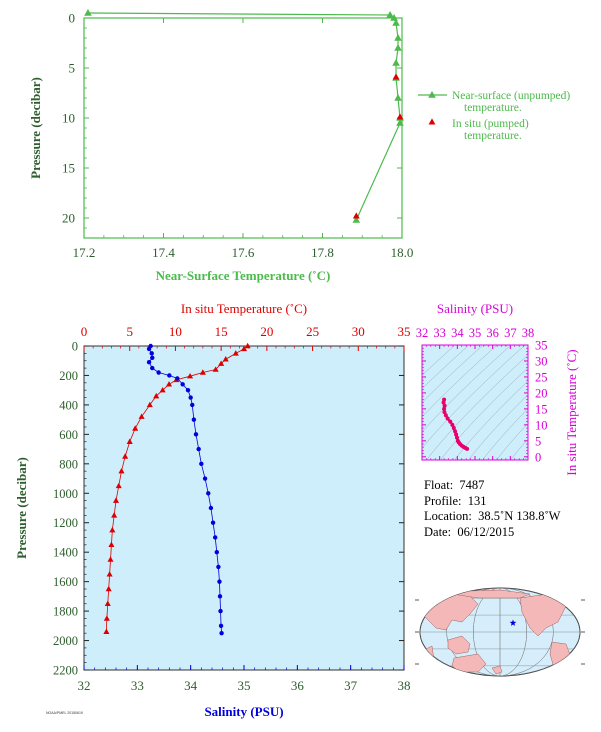 This screenshot has height=732, width=601. Describe the element at coordinates (497, 670) in the screenshot. I see `map-land-new-zealand` at that location.